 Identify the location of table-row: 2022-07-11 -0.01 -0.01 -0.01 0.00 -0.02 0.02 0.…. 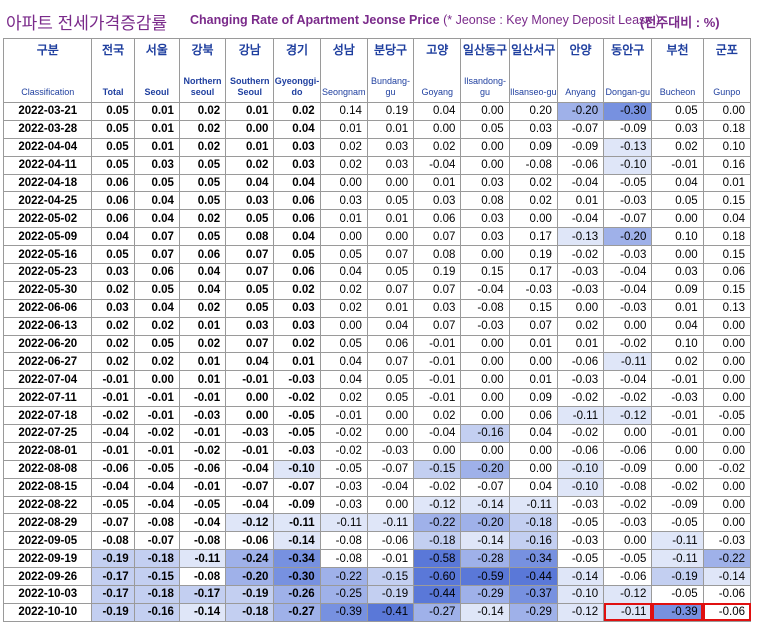
(377, 398).